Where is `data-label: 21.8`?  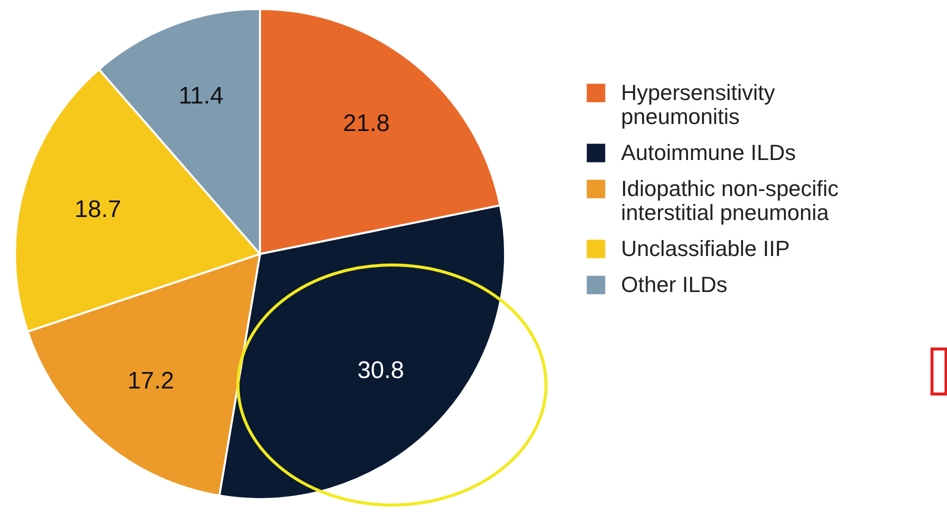 data-label: 21.8 is located at coordinates (366, 123).